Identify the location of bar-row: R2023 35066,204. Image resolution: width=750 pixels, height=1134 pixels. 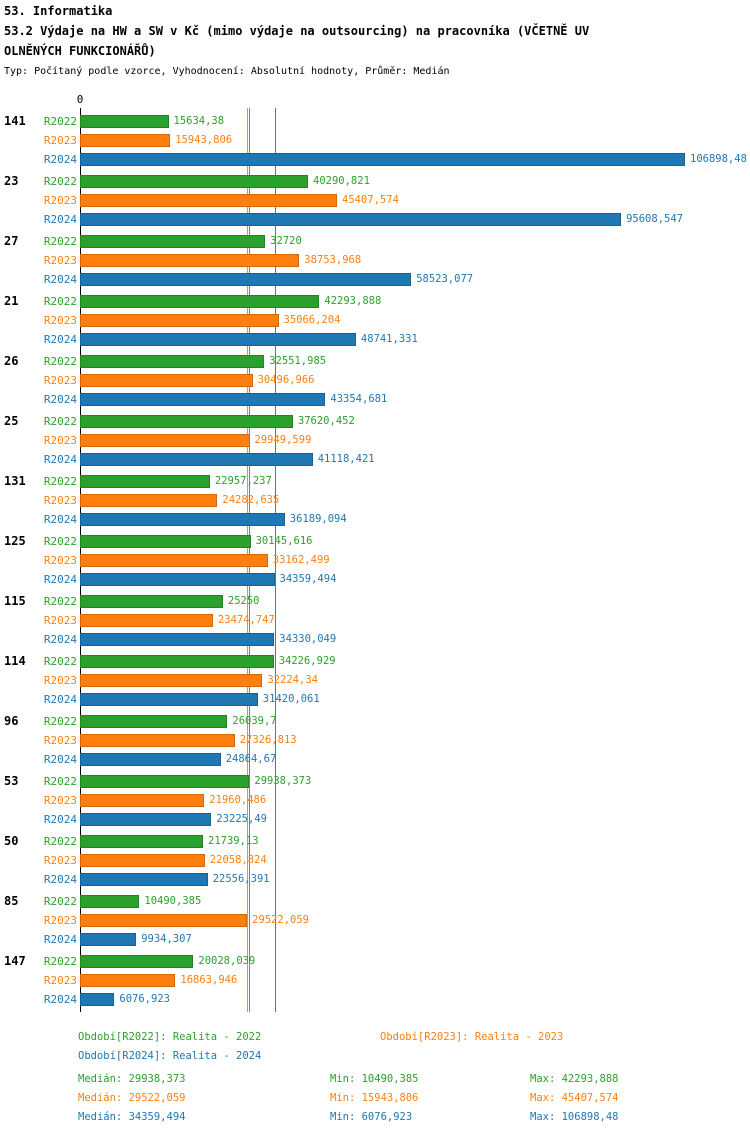
(375, 320).